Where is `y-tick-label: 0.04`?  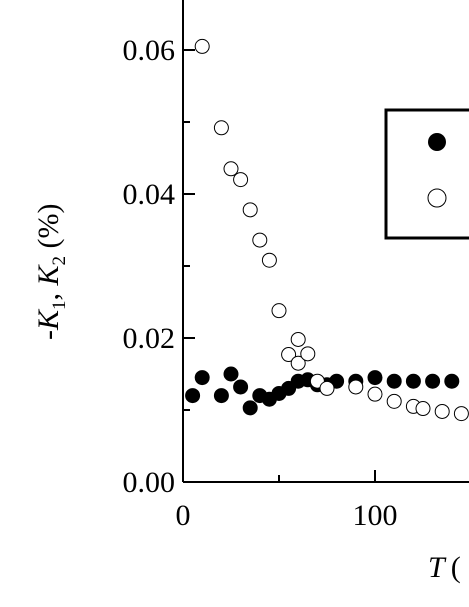 y-tick-label: 0.04 is located at coordinates (149, 194).